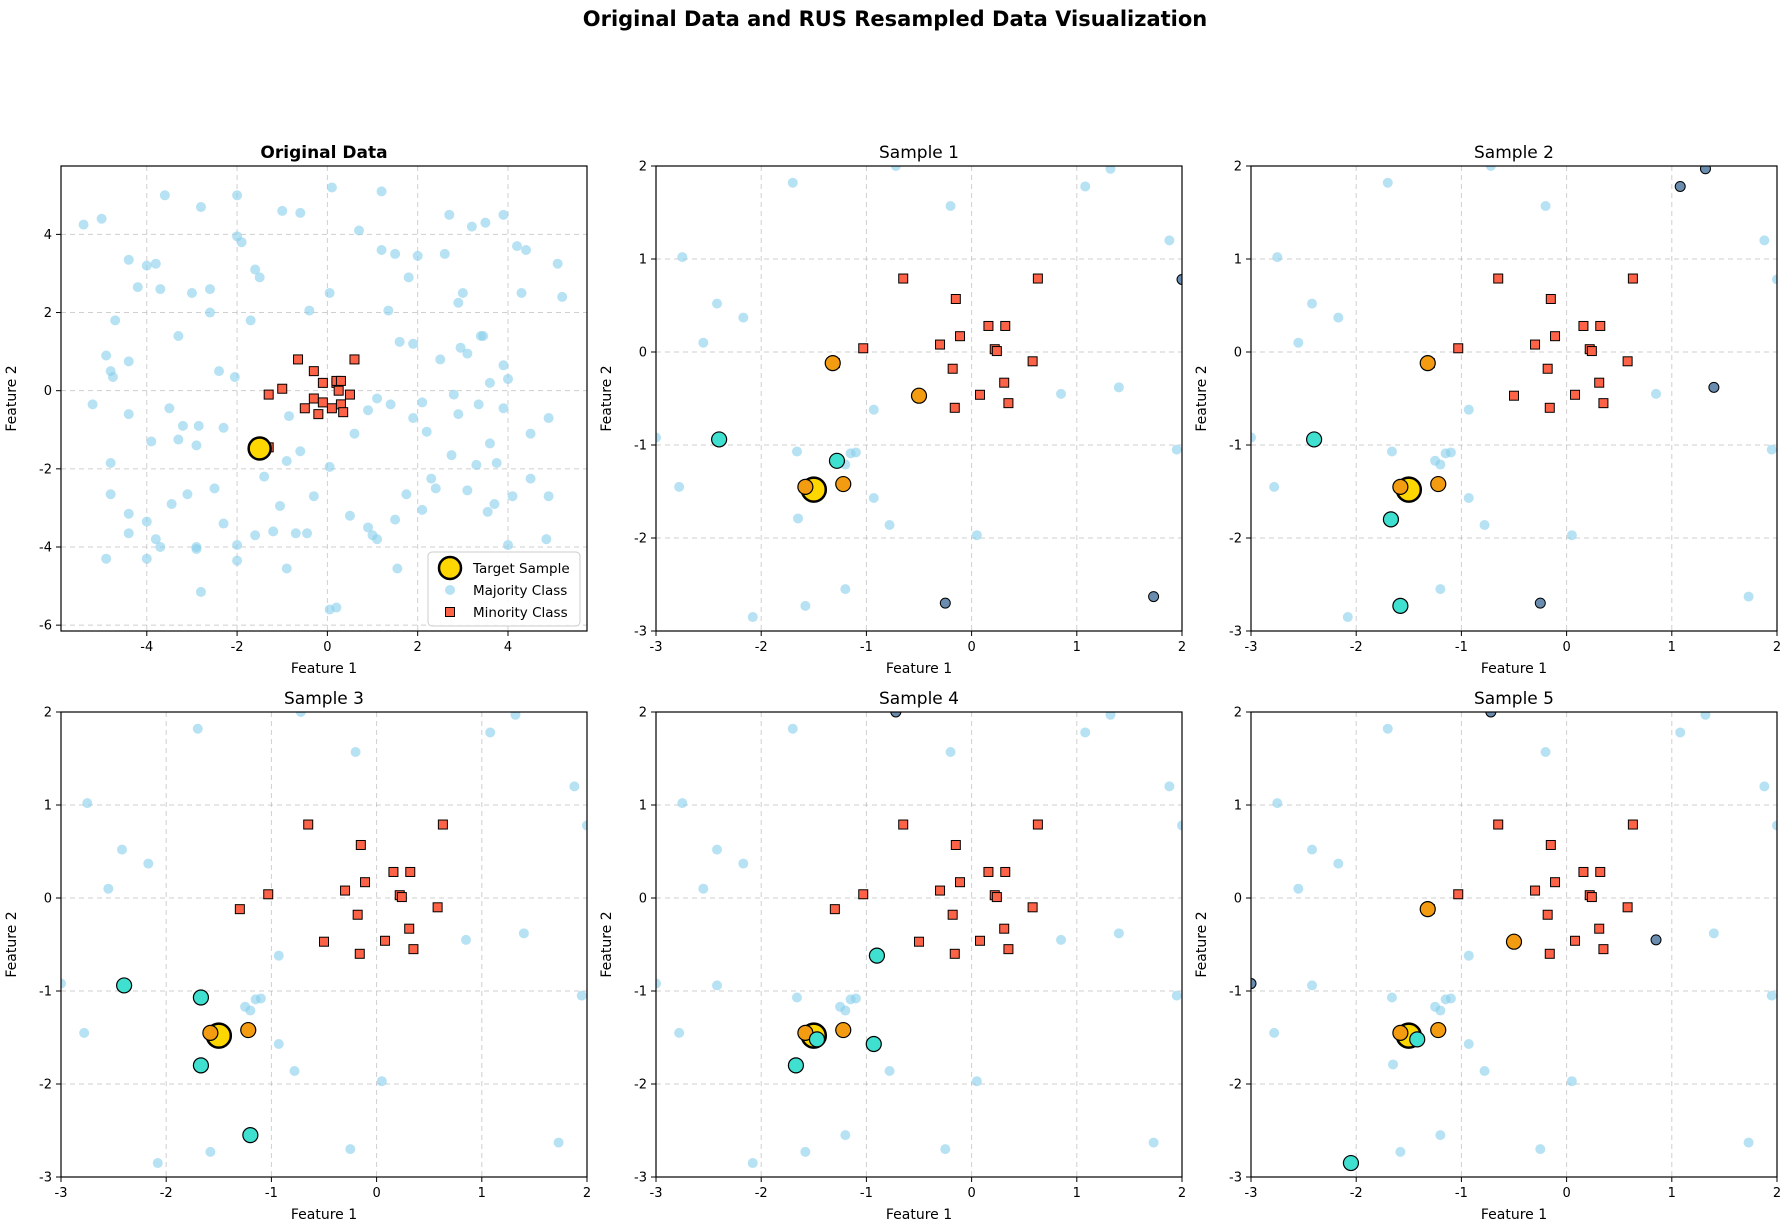 This screenshot has height=1229, width=1790. What do you see at coordinates (324, 699) in the screenshot?
I see `panel-title: Sample 3` at bounding box center [324, 699].